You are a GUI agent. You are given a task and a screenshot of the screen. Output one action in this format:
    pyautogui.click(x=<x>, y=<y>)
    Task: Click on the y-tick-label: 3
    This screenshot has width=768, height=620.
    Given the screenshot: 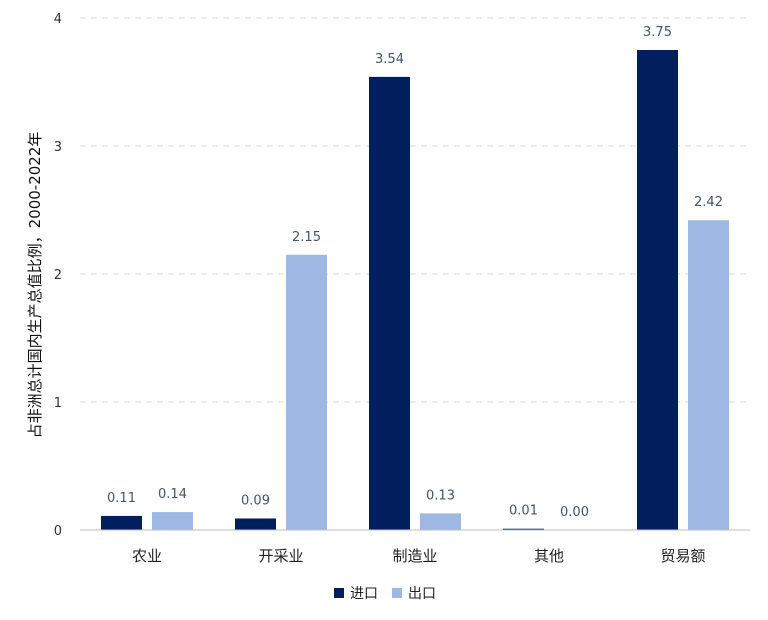 What is the action you would take?
    pyautogui.click(x=58, y=147)
    